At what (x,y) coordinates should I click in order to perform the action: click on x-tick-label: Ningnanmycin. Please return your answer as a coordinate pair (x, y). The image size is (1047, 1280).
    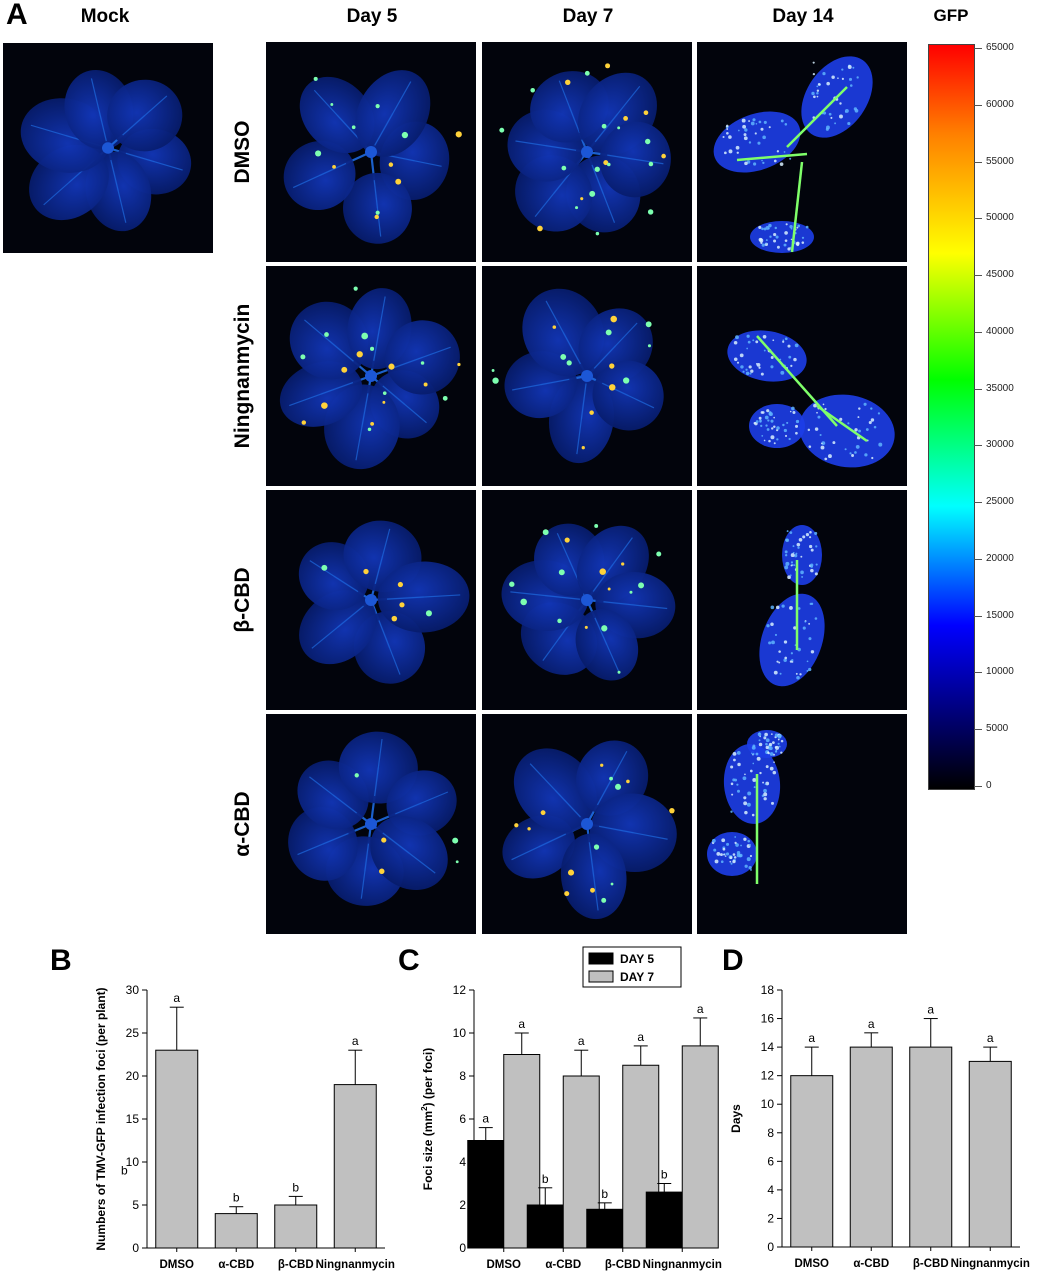
    Looking at the image, I should click on (355, 1265).